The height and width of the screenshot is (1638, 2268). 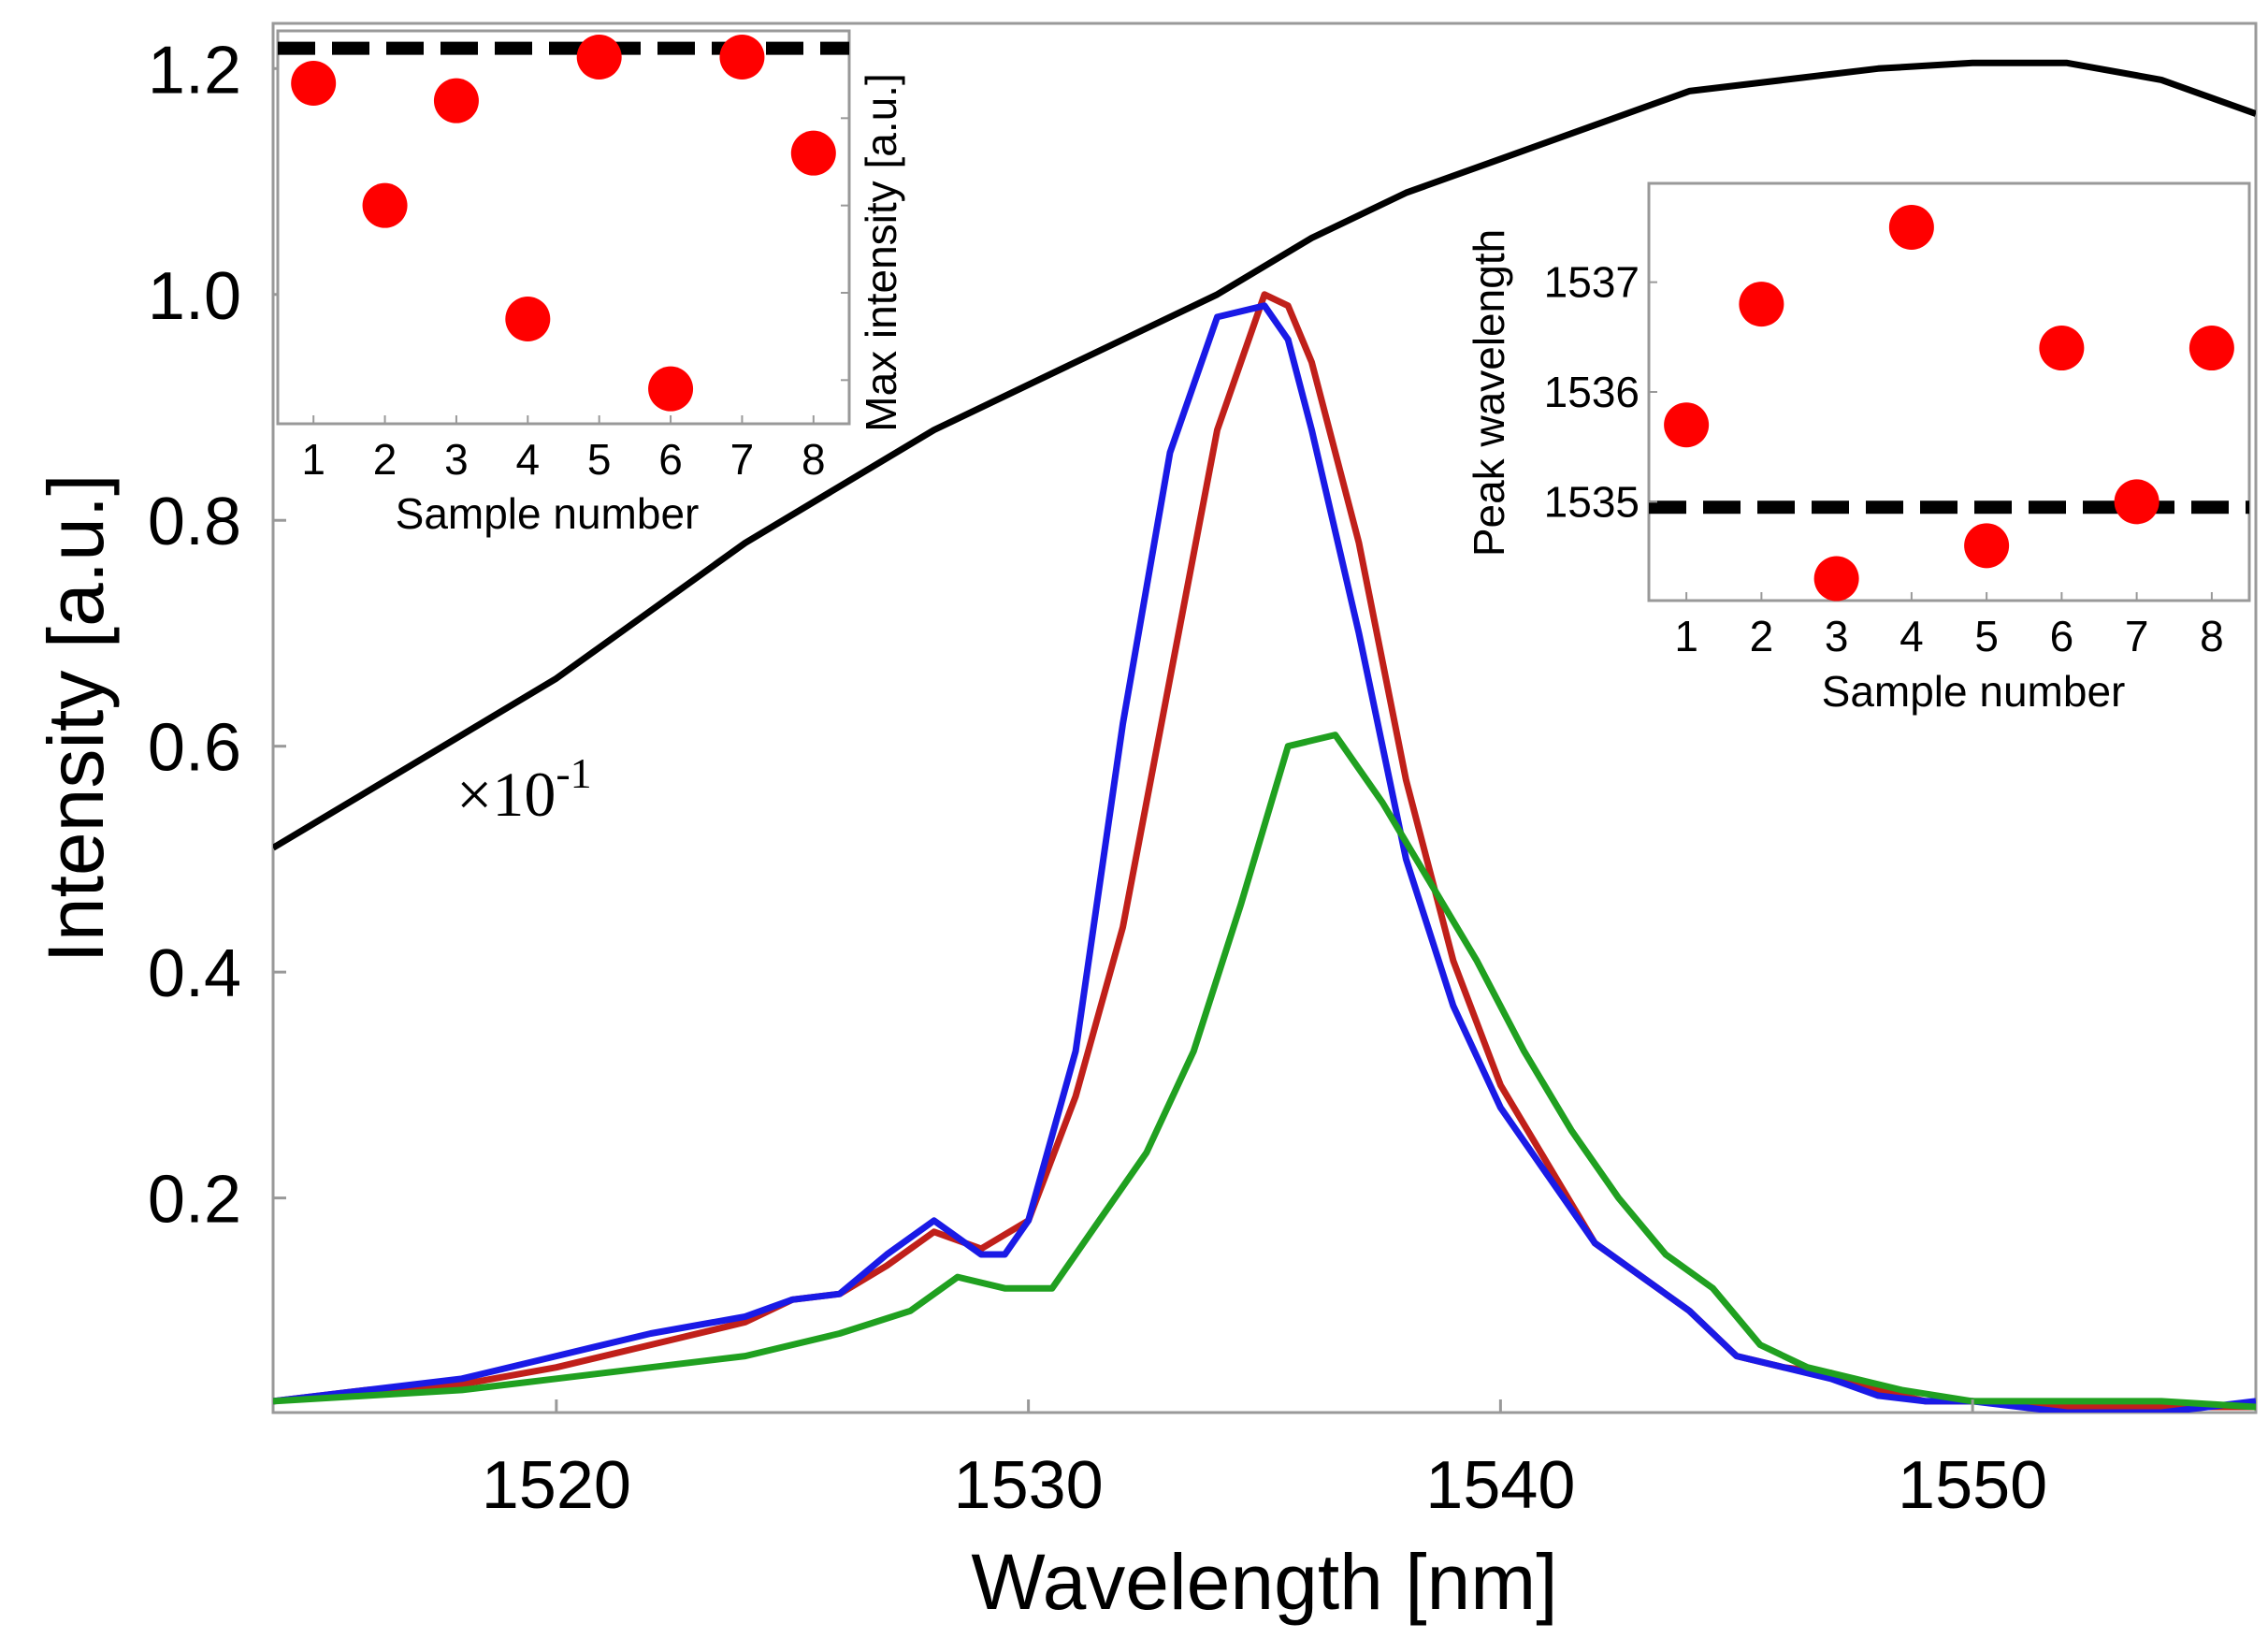 What do you see at coordinates (1029, 1486) in the screenshot?
I see `main-x-tick-label: 1530` at bounding box center [1029, 1486].